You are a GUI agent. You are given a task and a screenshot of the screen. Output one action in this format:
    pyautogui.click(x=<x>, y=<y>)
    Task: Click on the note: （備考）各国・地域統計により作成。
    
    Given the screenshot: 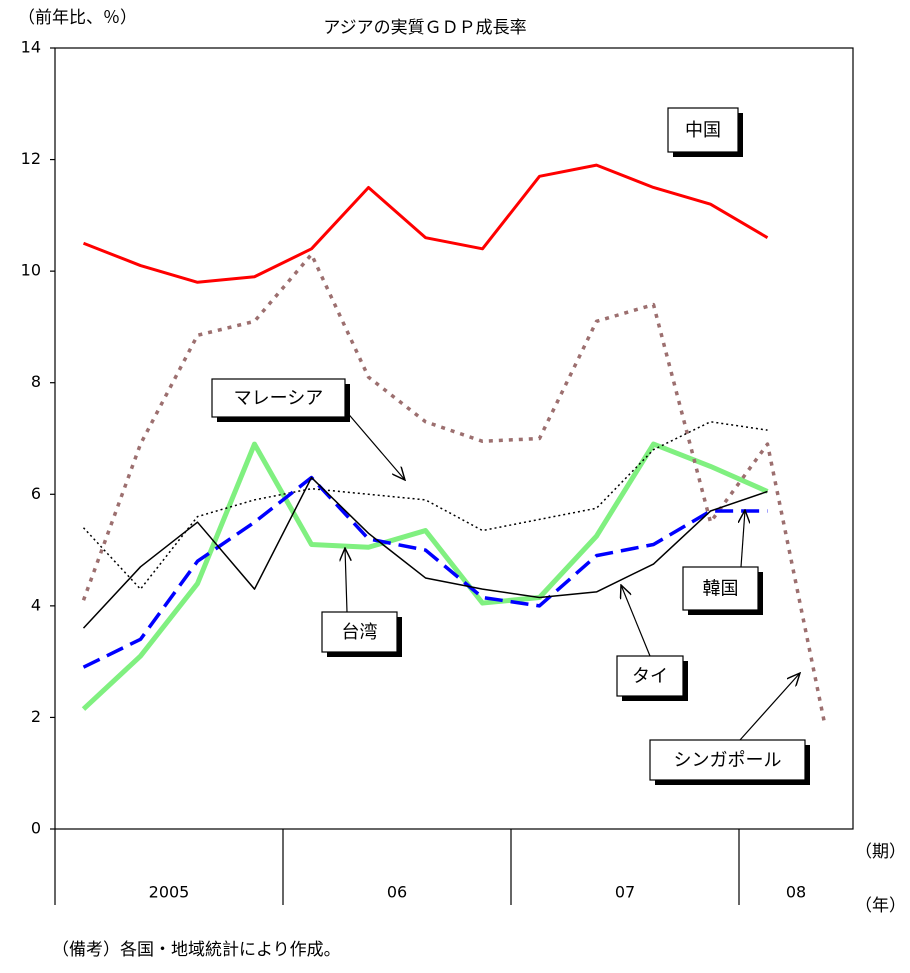 What is the action you would take?
    pyautogui.click(x=196, y=950)
    